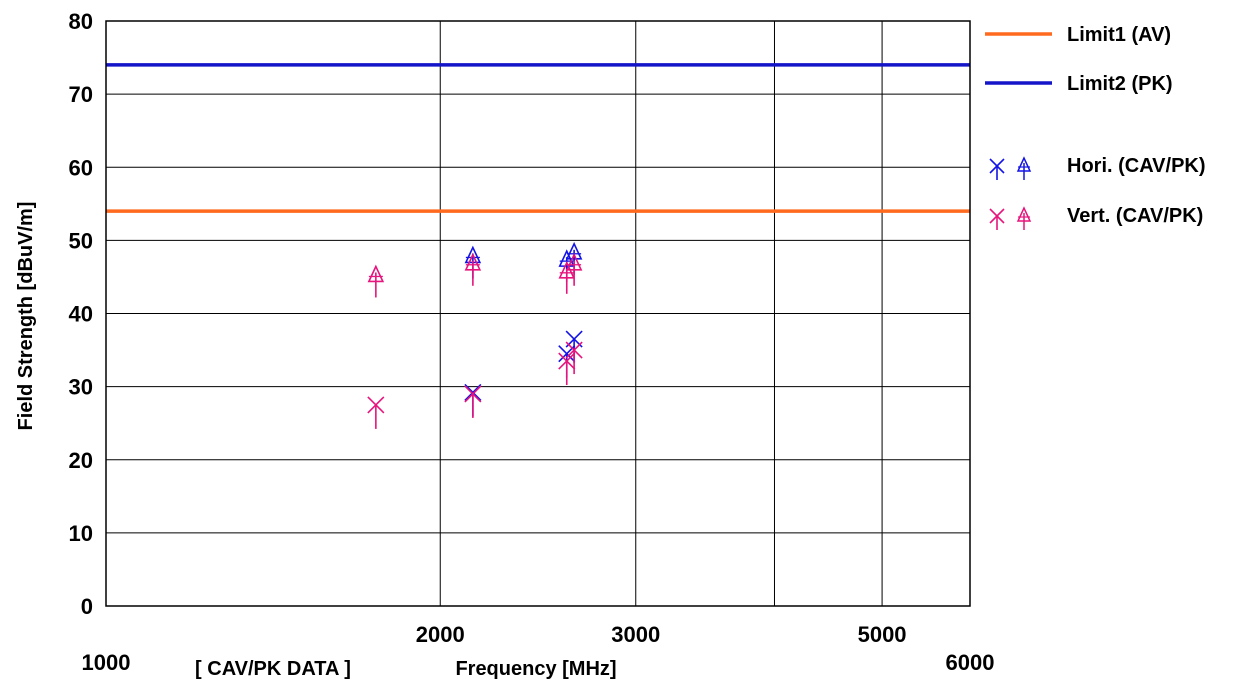 The image size is (1240, 685). What do you see at coordinates (81, 460) in the screenshot?
I see `y-tick-label: 20` at bounding box center [81, 460].